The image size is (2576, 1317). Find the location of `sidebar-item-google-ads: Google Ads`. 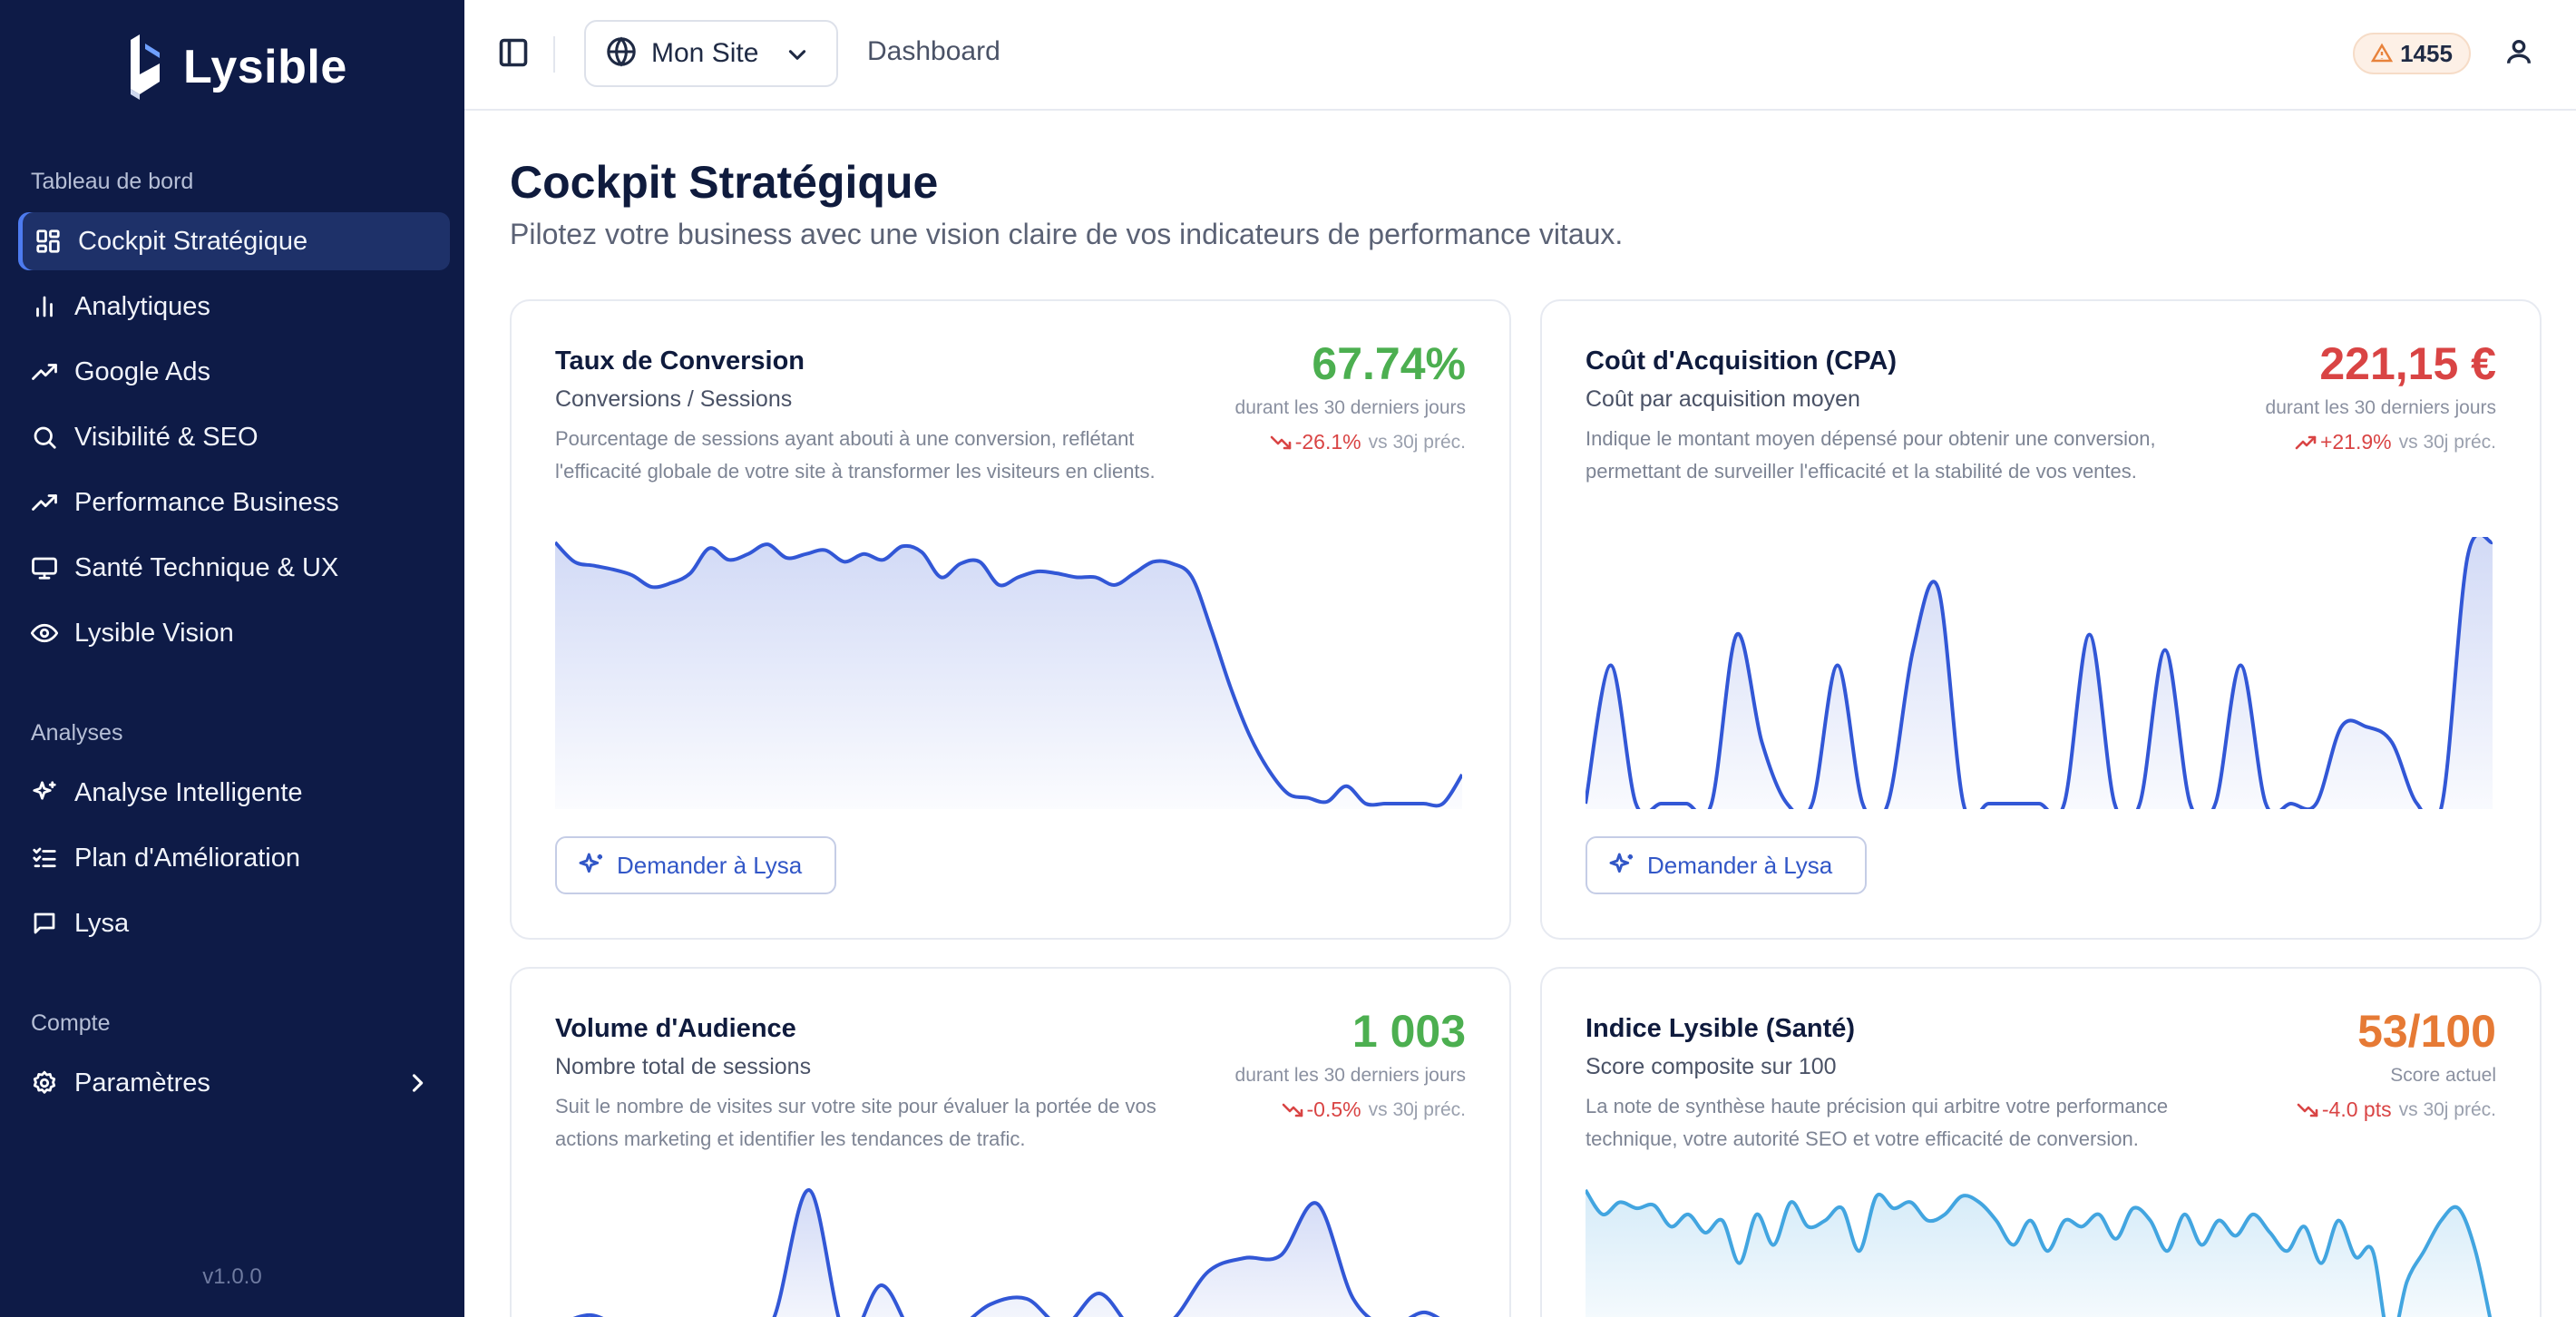

sidebar-item-google-ads: Google Ads is located at coordinates (234, 372).